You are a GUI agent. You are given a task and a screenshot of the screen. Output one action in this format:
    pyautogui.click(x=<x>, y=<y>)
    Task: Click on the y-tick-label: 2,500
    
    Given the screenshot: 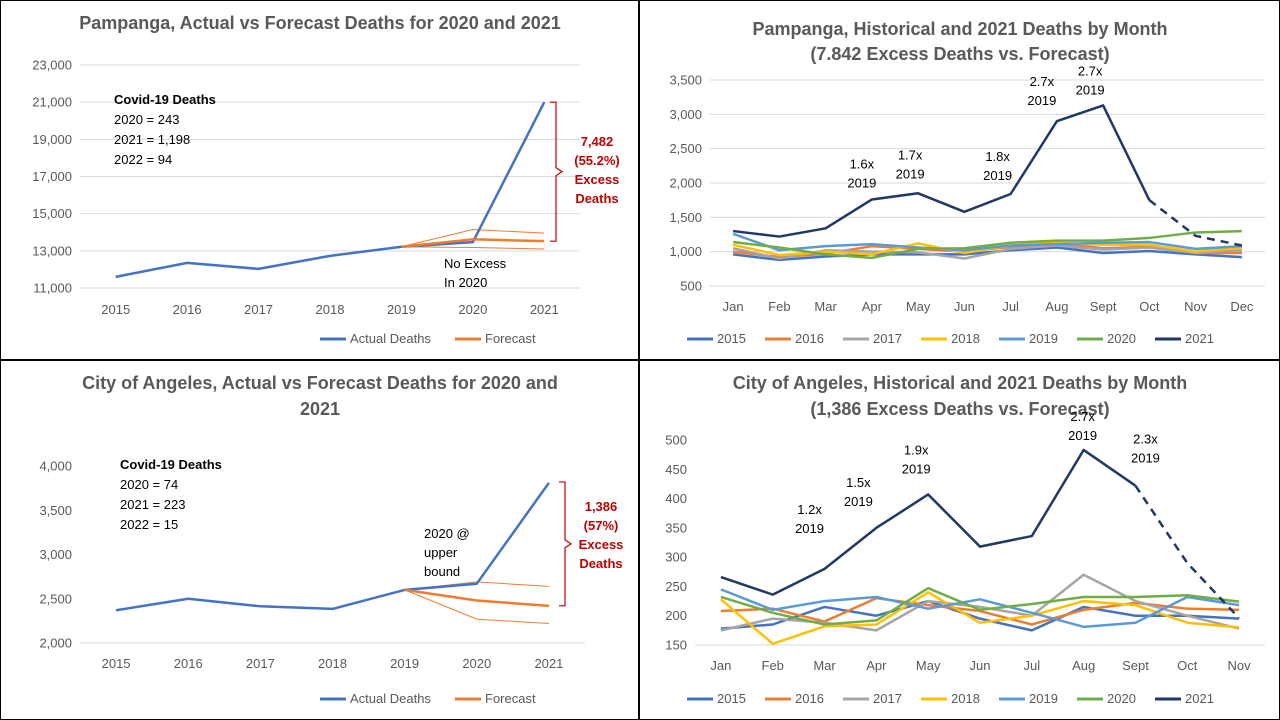 What is the action you would take?
    pyautogui.click(x=685, y=148)
    